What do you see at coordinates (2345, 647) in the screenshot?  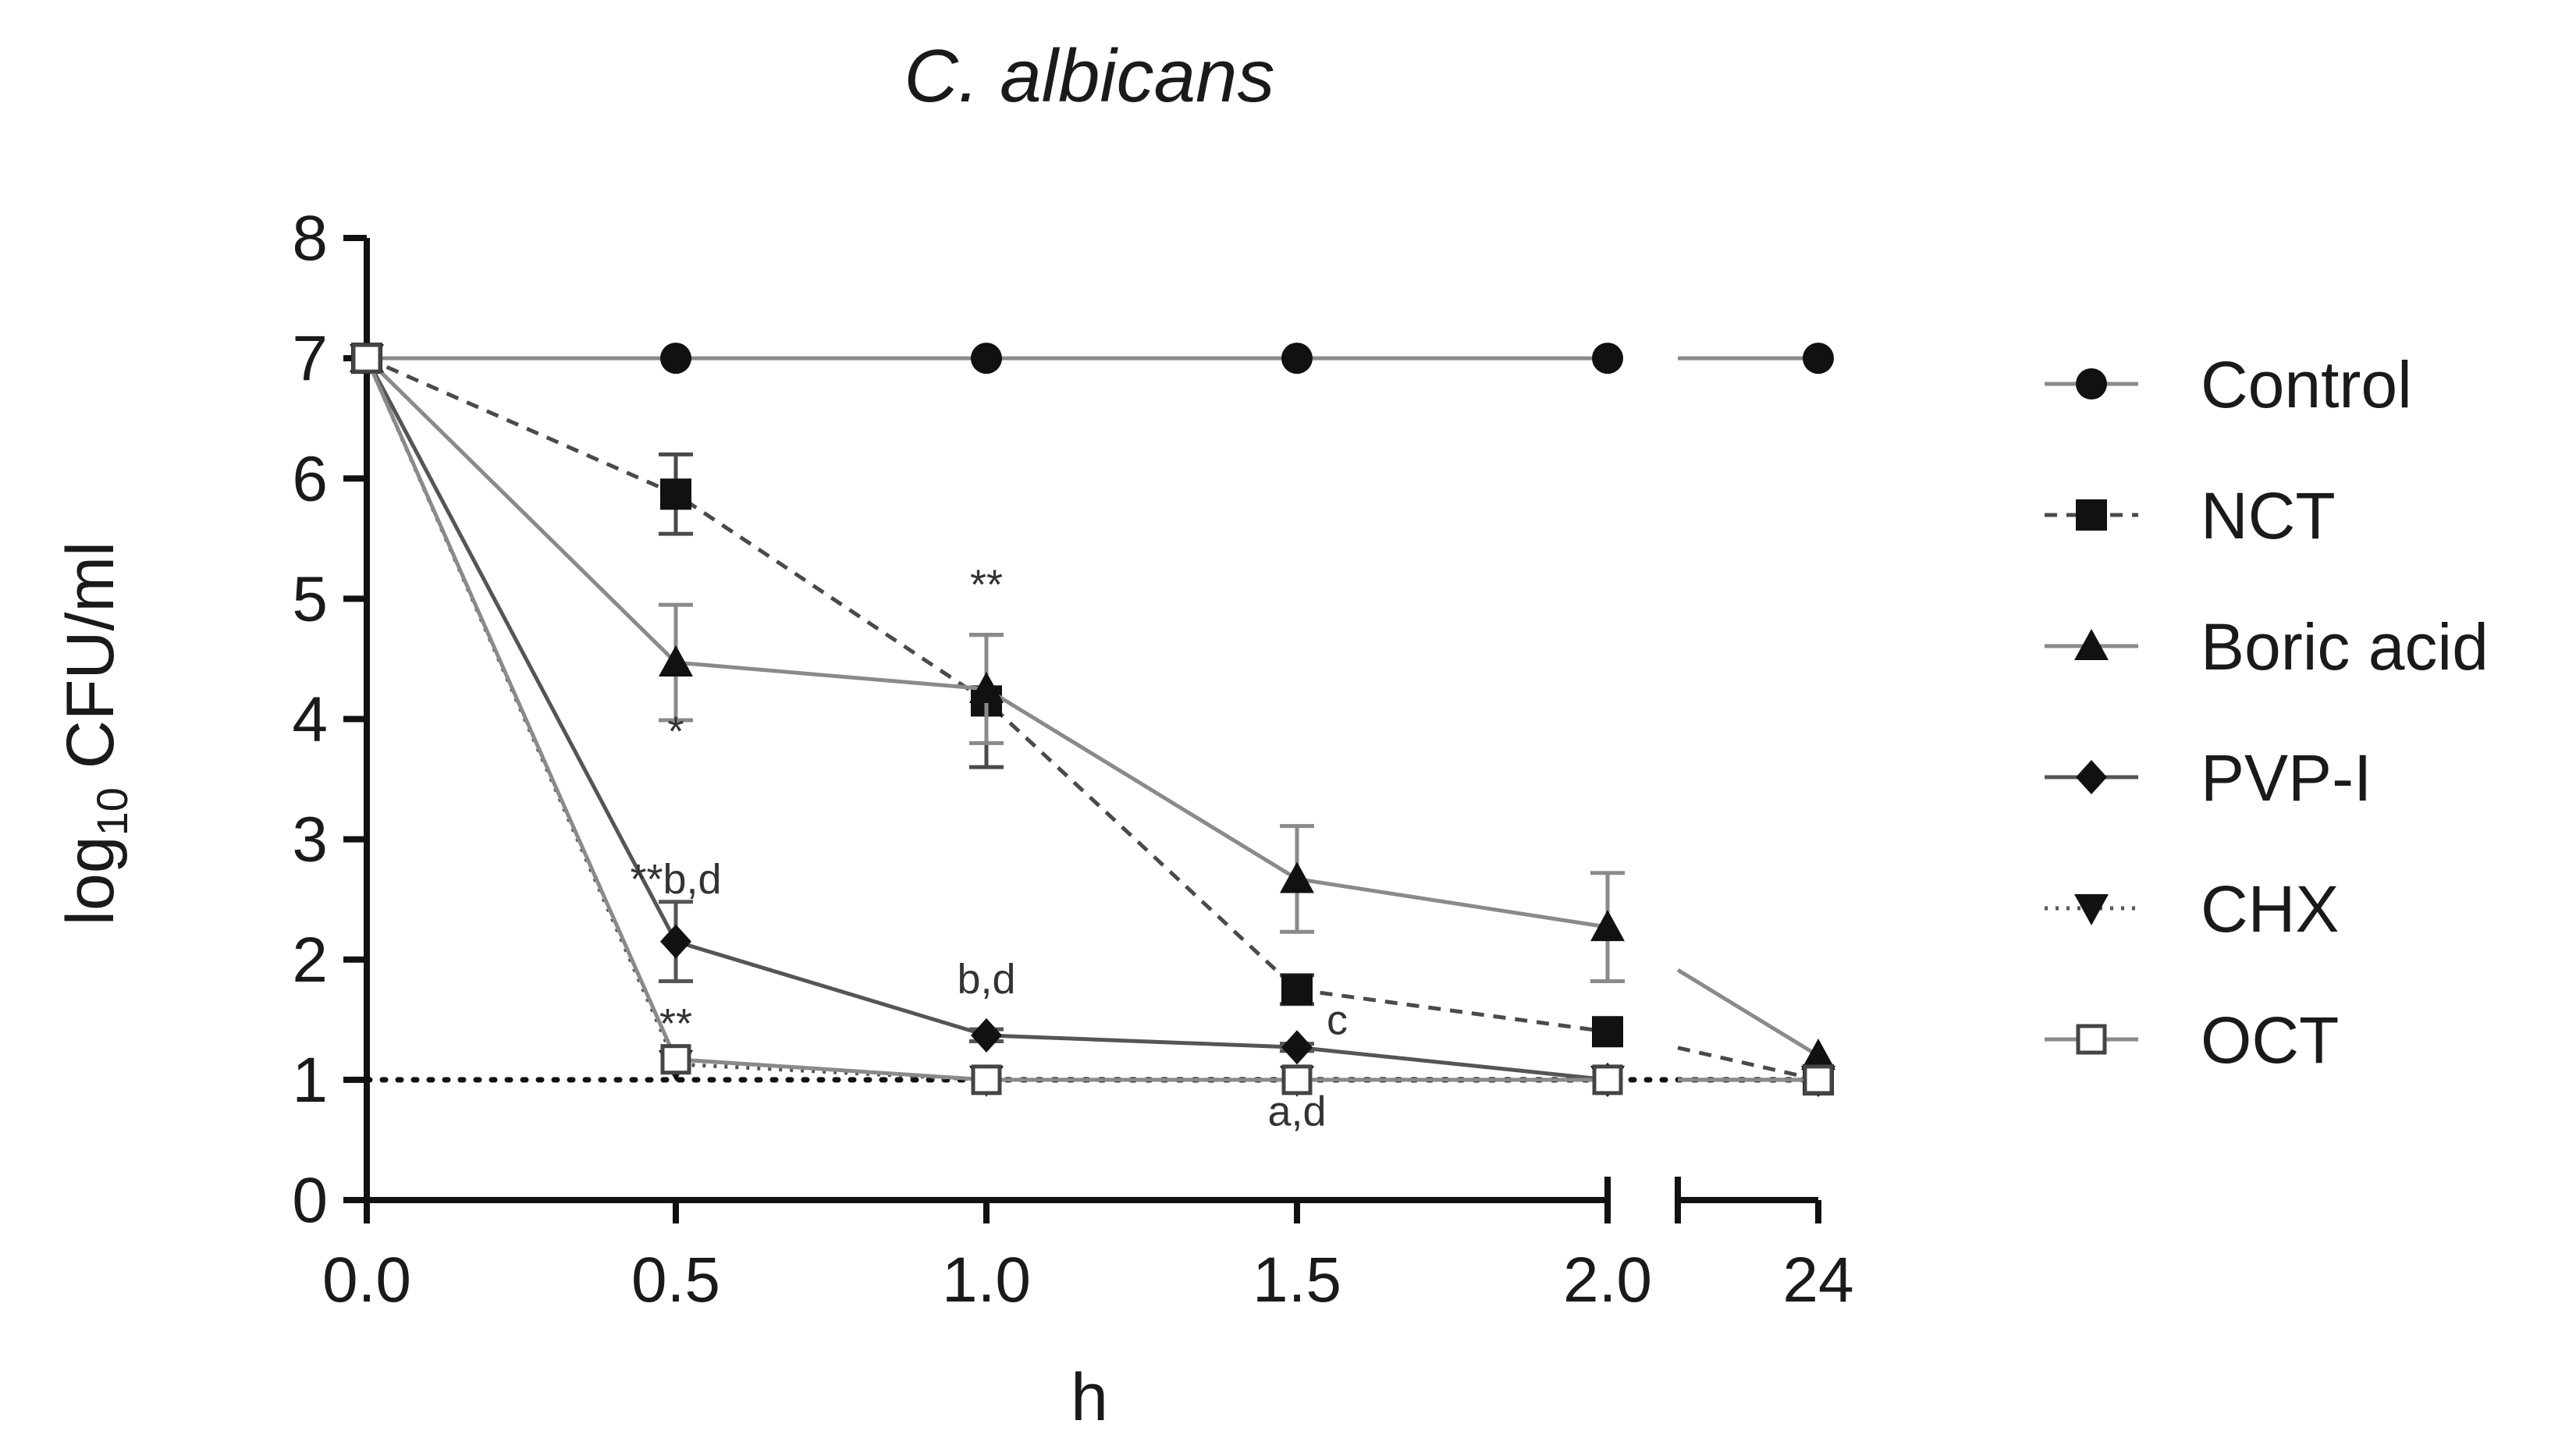 I see `legend-label: Boric acid` at bounding box center [2345, 647].